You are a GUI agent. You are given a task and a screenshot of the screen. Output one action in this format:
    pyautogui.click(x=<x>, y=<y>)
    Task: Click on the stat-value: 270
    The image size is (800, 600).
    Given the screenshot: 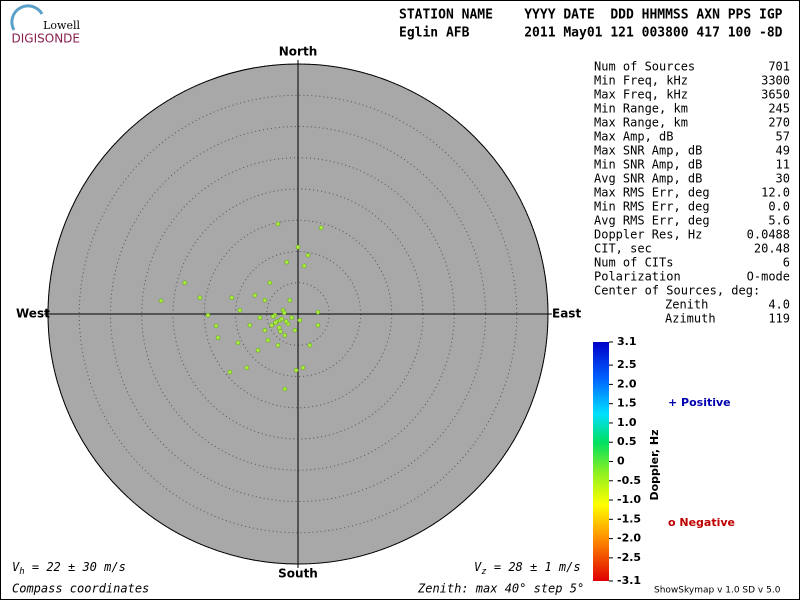 What is the action you would take?
    pyautogui.click(x=779, y=123)
    